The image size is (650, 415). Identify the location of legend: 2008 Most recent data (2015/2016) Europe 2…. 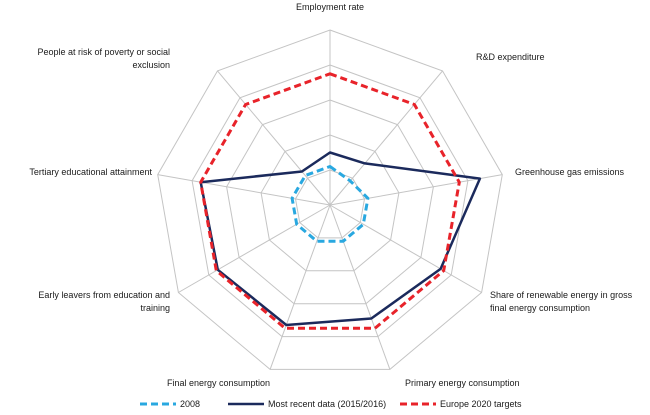
(331, 404).